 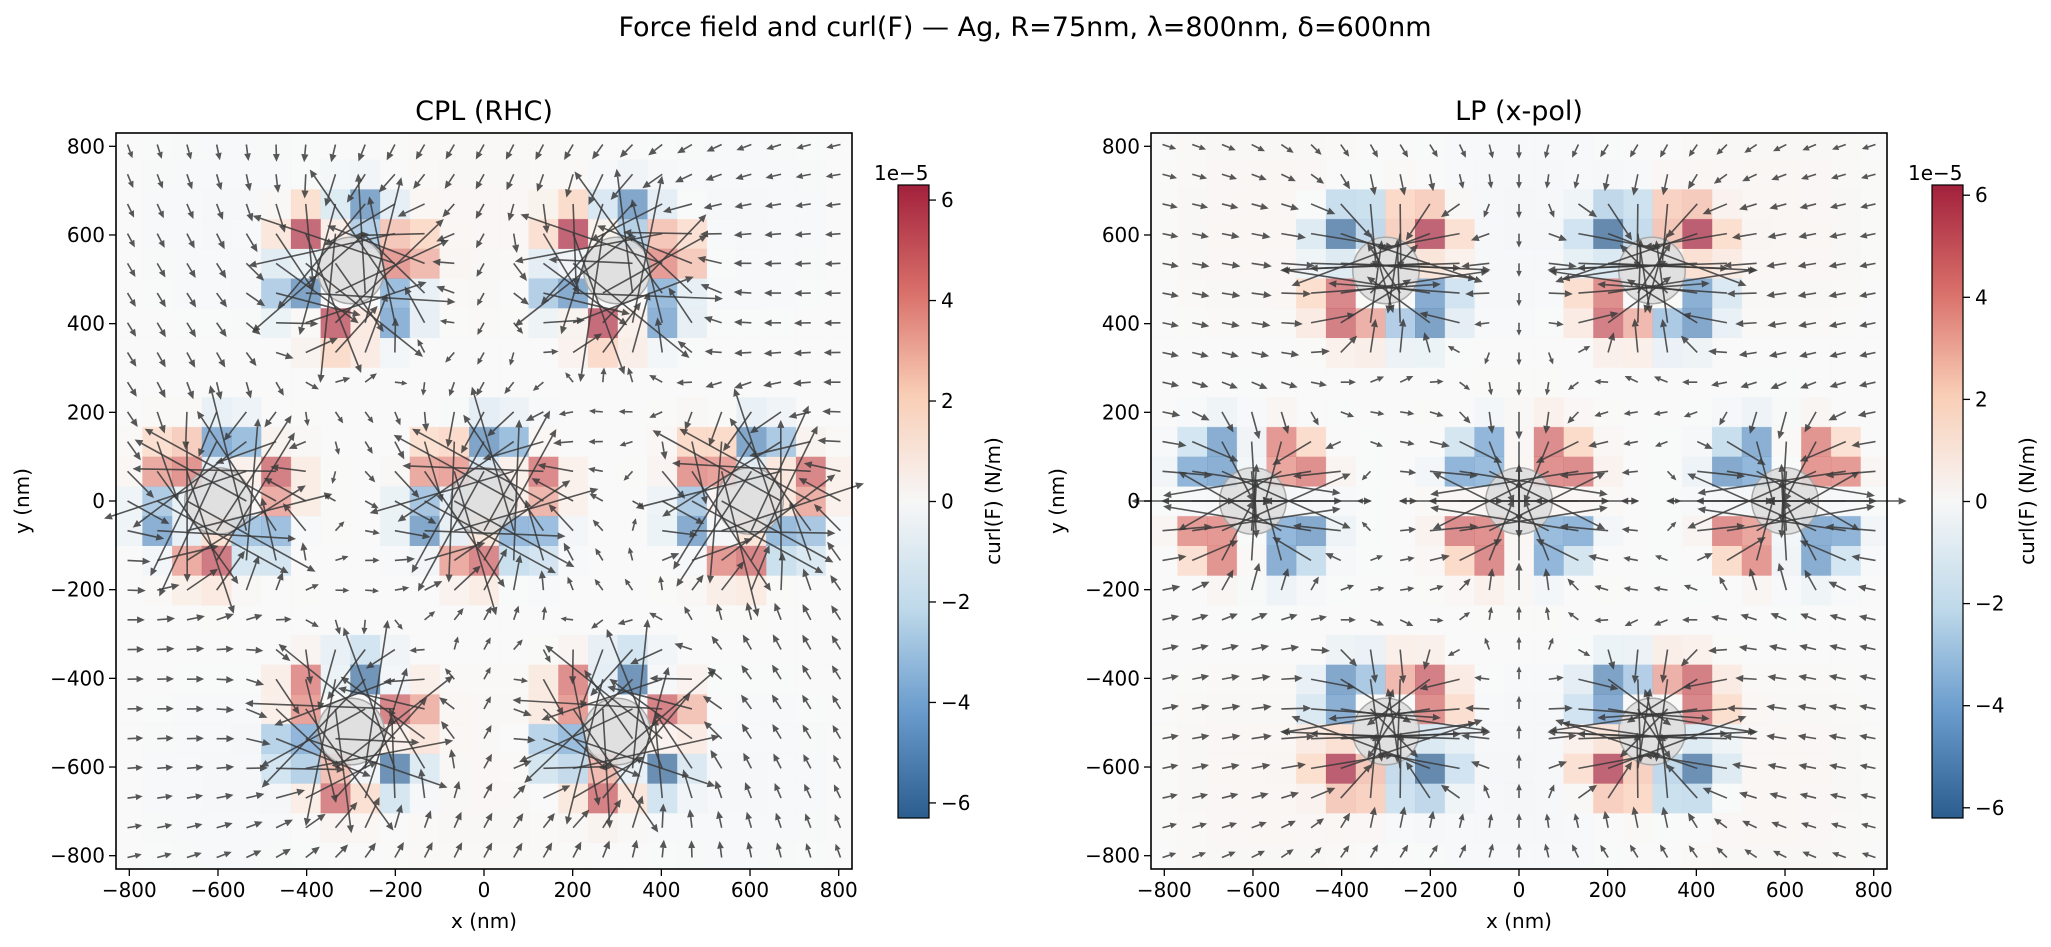 I want to click on y-axis-label: y (nm), so click(x=22, y=501).